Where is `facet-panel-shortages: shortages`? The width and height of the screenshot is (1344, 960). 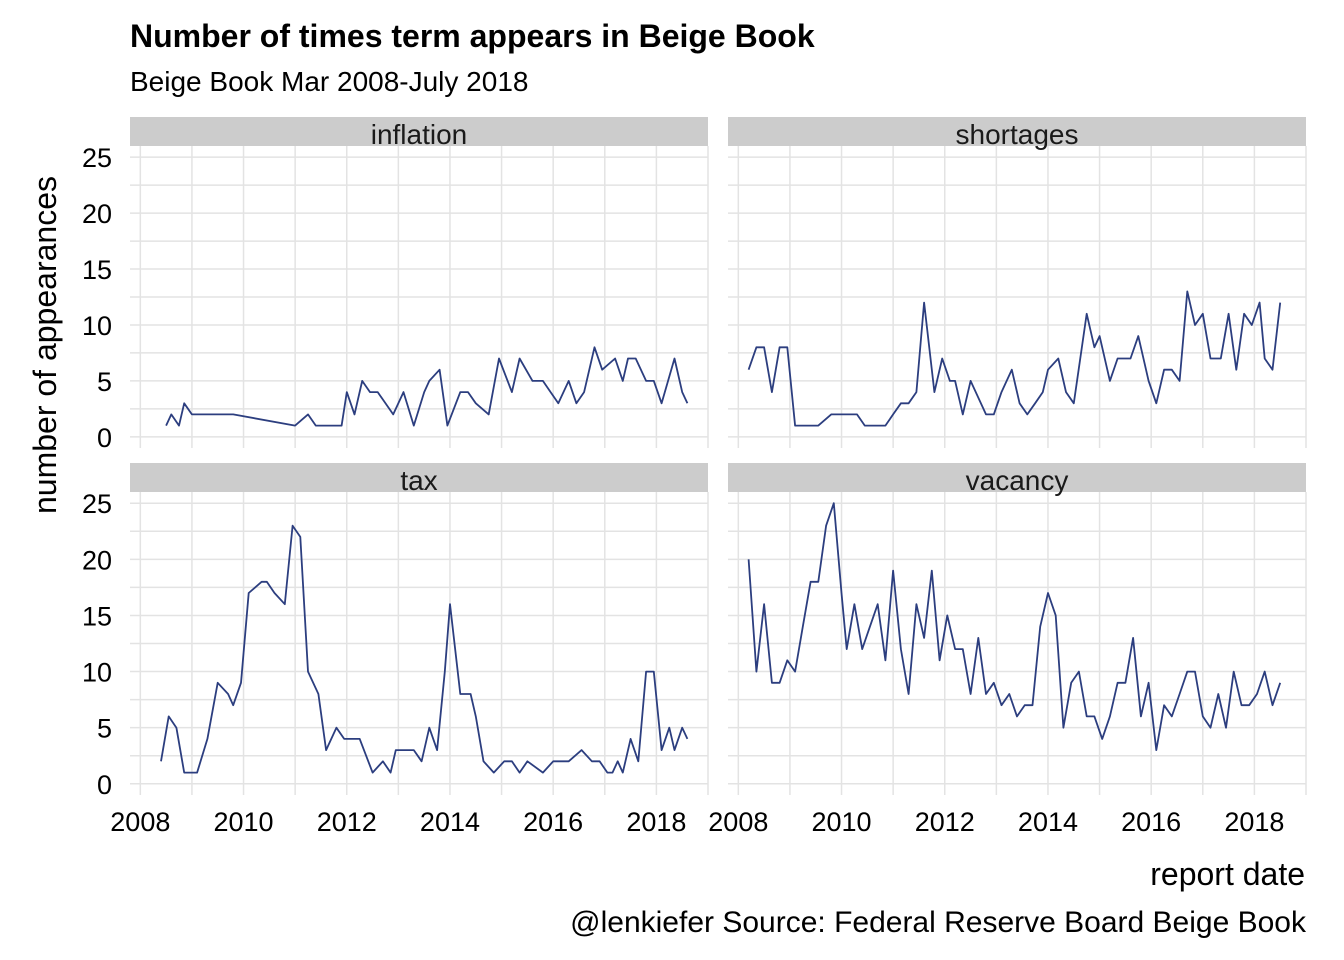
facet-panel-shortages: shortages is located at coordinates (1017, 282).